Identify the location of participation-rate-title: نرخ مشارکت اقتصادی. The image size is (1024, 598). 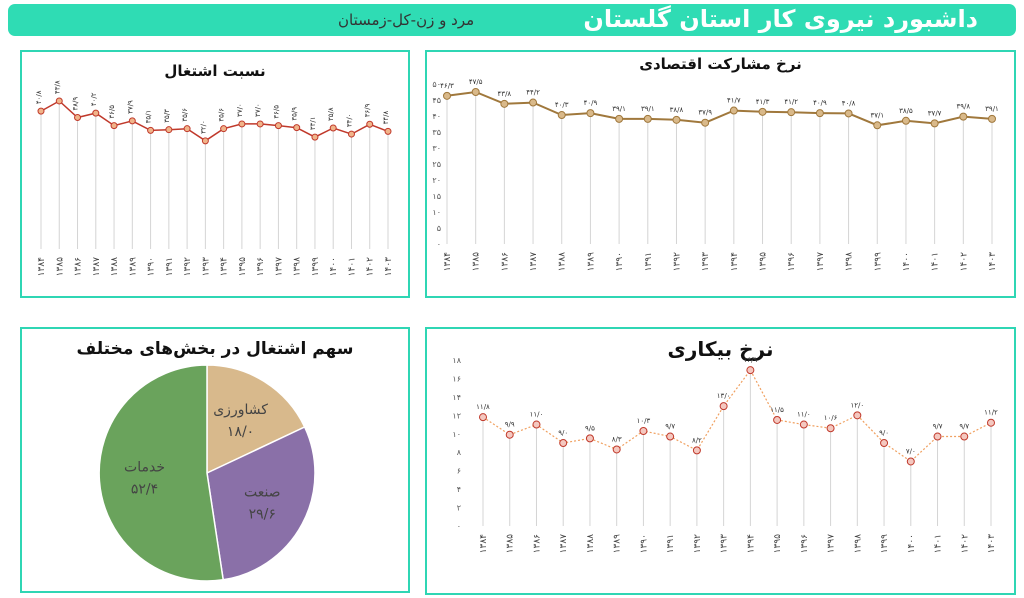
(720, 64).